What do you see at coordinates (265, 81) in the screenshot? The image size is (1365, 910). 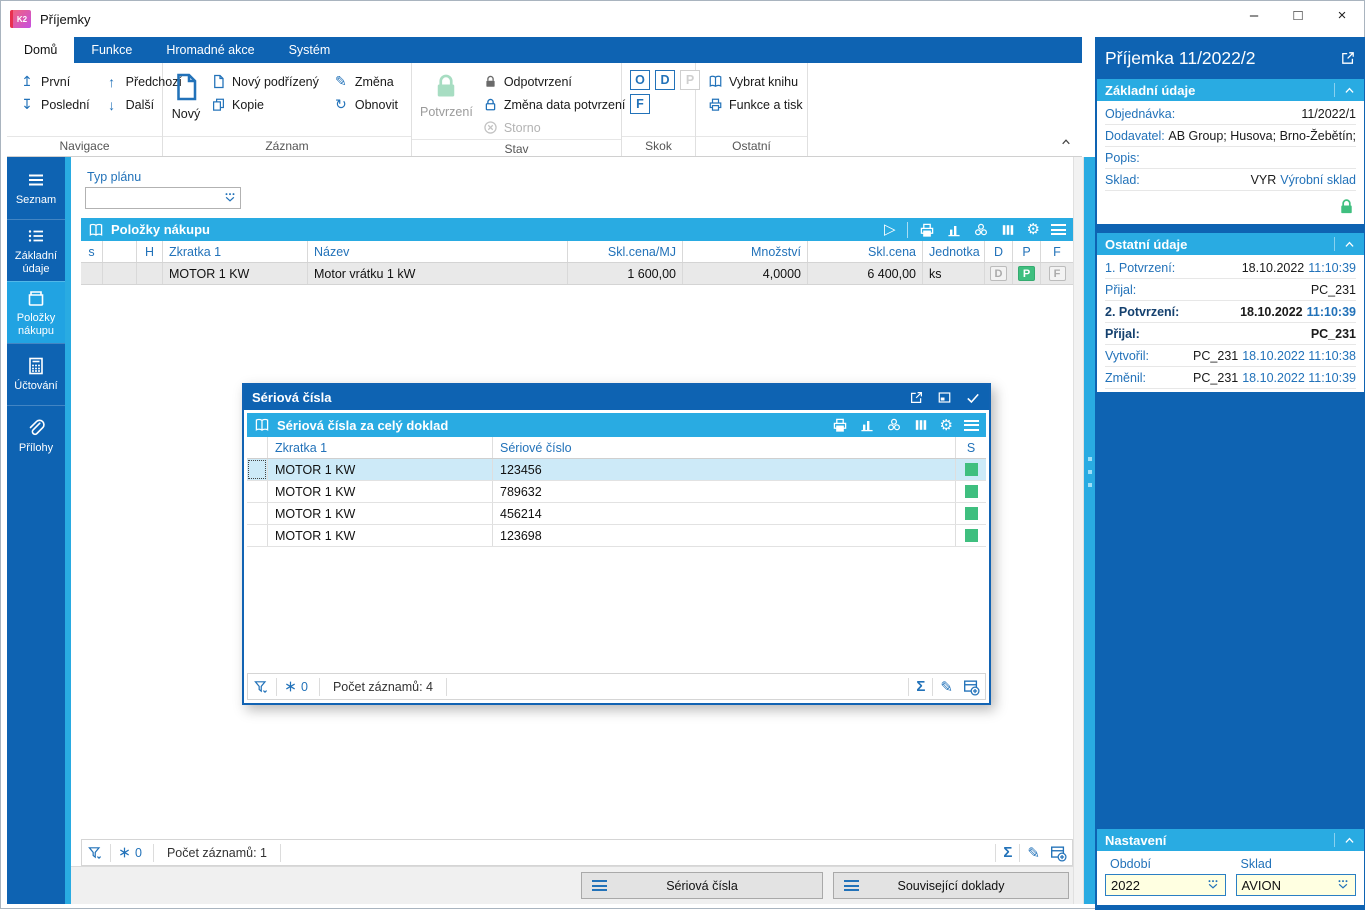 I see `new-child-button: Nový podřízený` at bounding box center [265, 81].